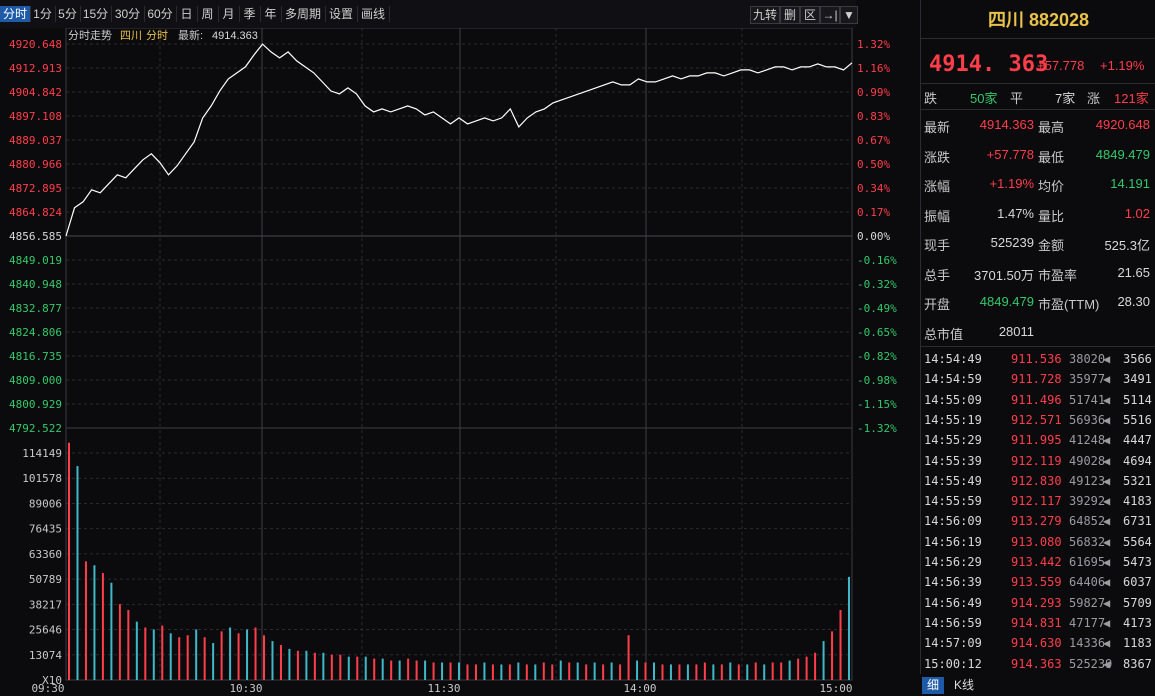 This screenshot has height=696, width=1155. What do you see at coordinates (1038, 420) in the screenshot?
I see `tick-row: 14:55:19 912.571 56936 5516 ◀` at bounding box center [1038, 420].